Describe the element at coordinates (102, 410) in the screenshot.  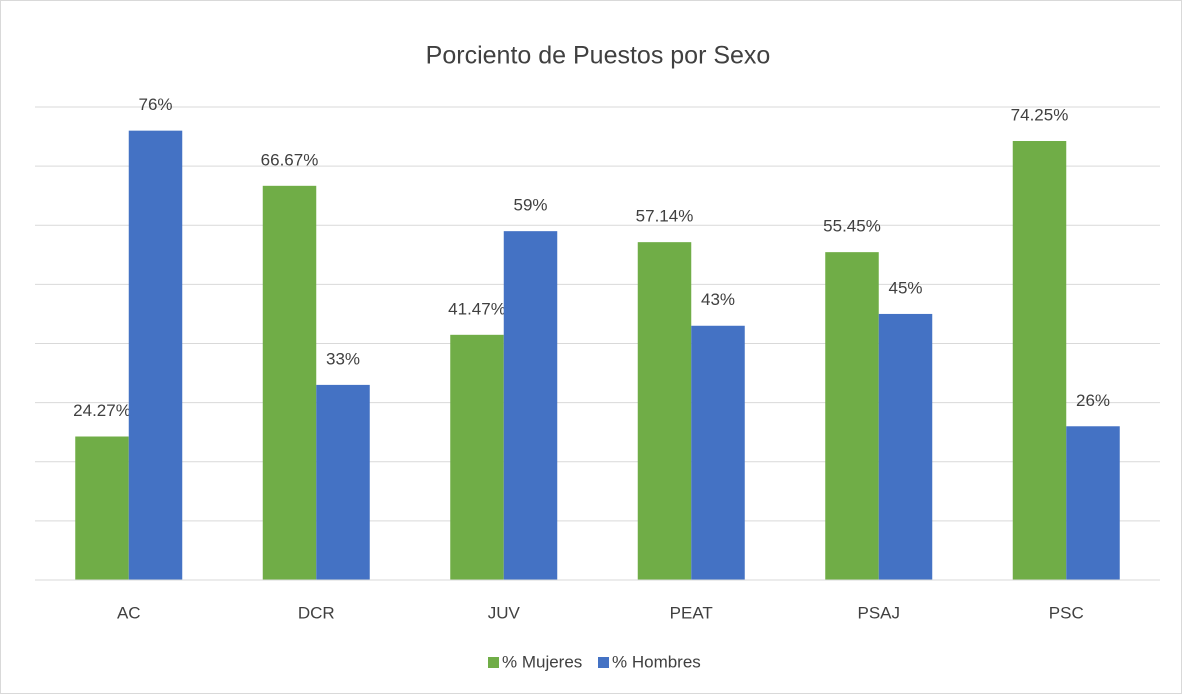
I see `data-label: 24.27%` at that location.